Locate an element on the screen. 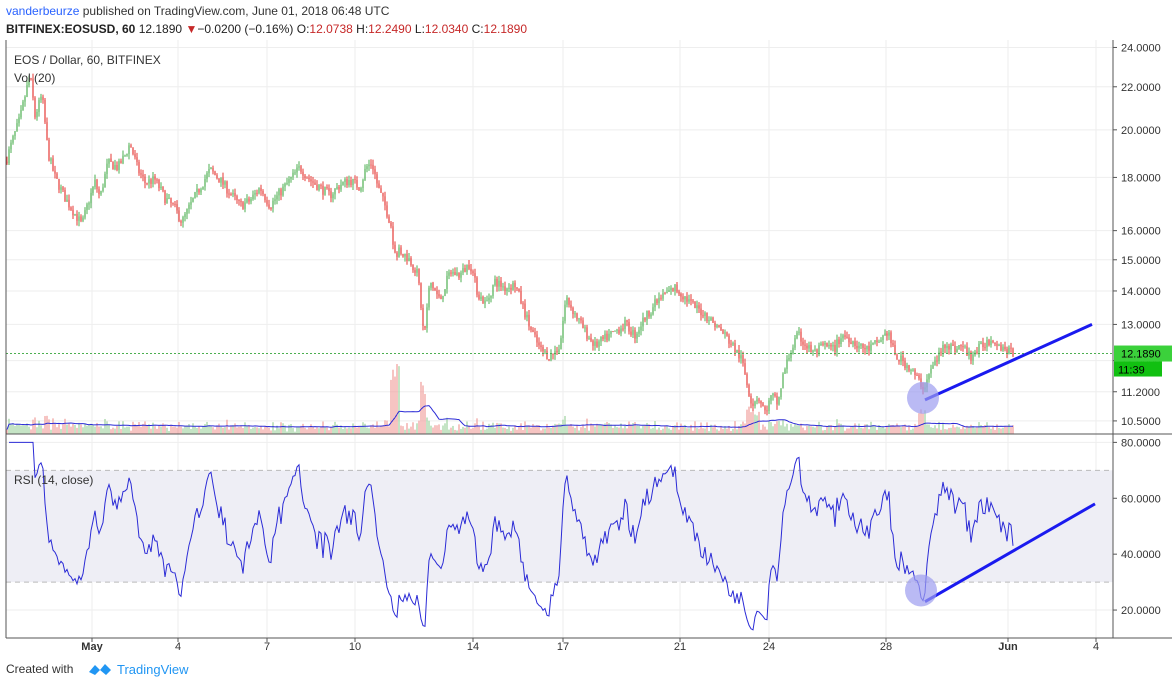 This screenshot has height=687, width=1172. volume-ma-line is located at coordinates (509, 417).